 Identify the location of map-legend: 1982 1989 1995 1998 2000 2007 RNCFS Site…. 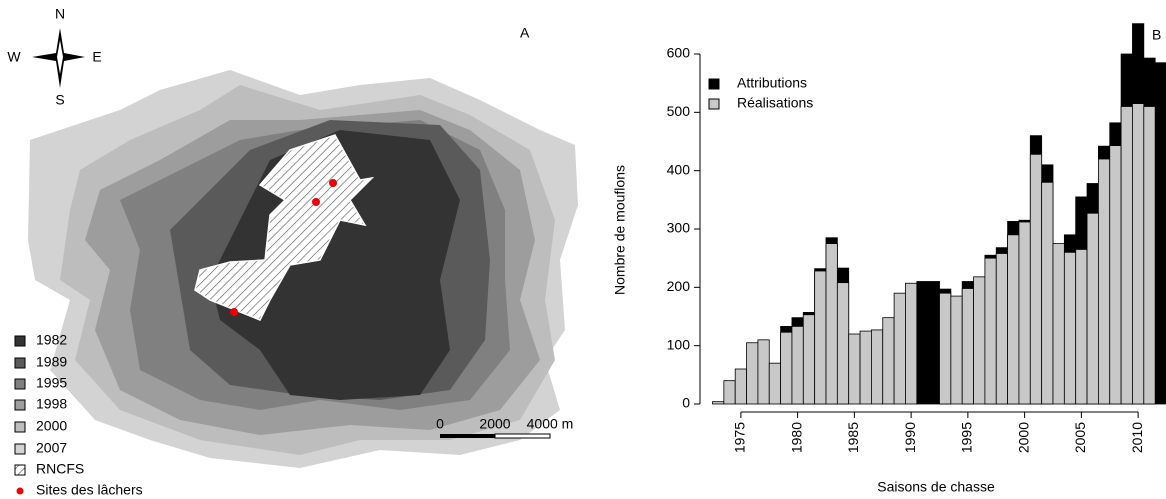
(78, 415).